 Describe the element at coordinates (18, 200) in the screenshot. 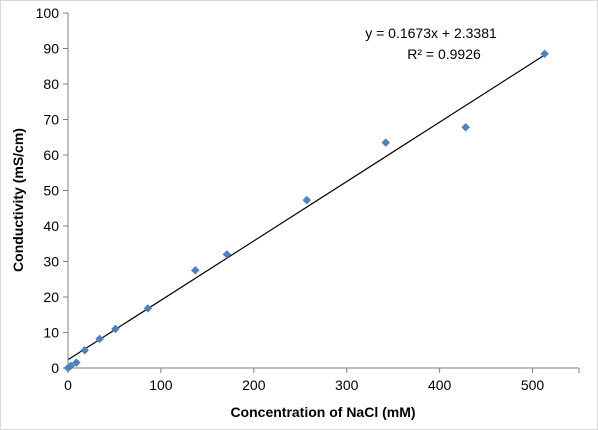

I see `y-axis-title: Conductivity (mS/cm)` at that location.